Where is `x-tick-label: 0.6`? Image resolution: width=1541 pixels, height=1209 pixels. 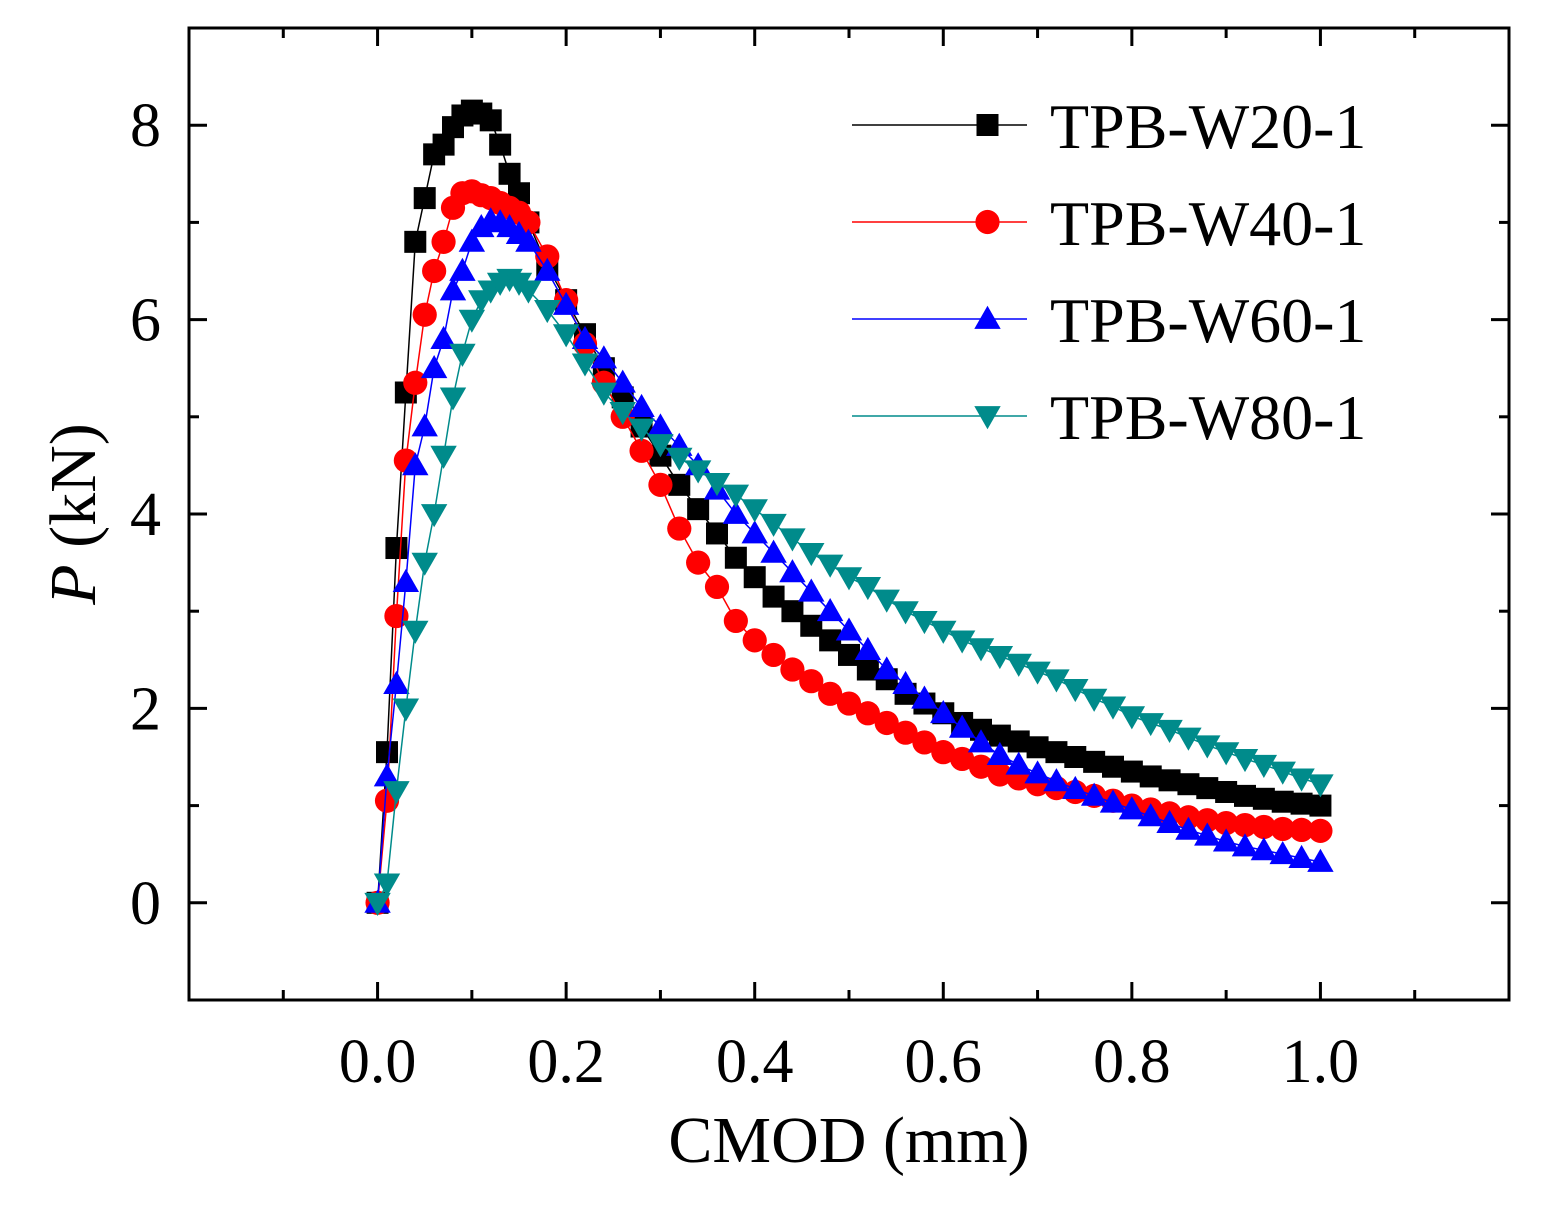
x-tick-label: 0.6 is located at coordinates (944, 1062).